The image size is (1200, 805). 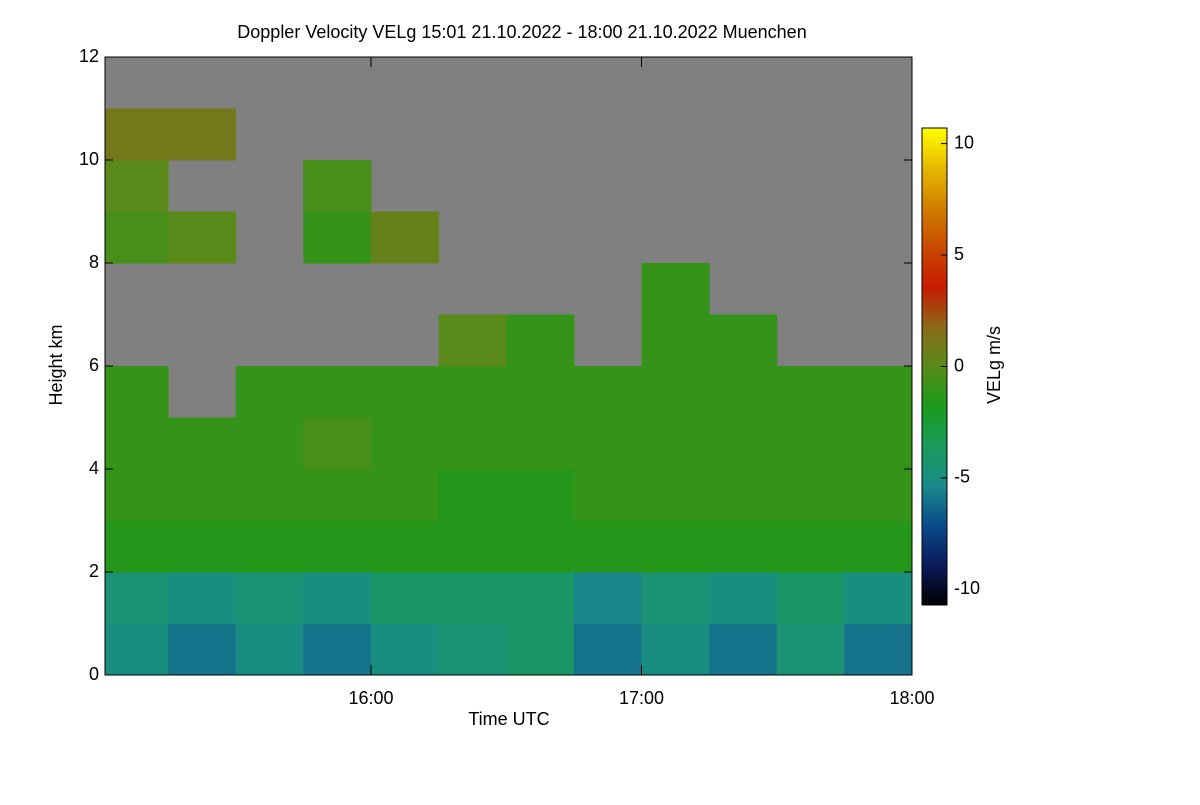 I want to click on colorbar-label: VELg m/s, so click(x=994, y=365).